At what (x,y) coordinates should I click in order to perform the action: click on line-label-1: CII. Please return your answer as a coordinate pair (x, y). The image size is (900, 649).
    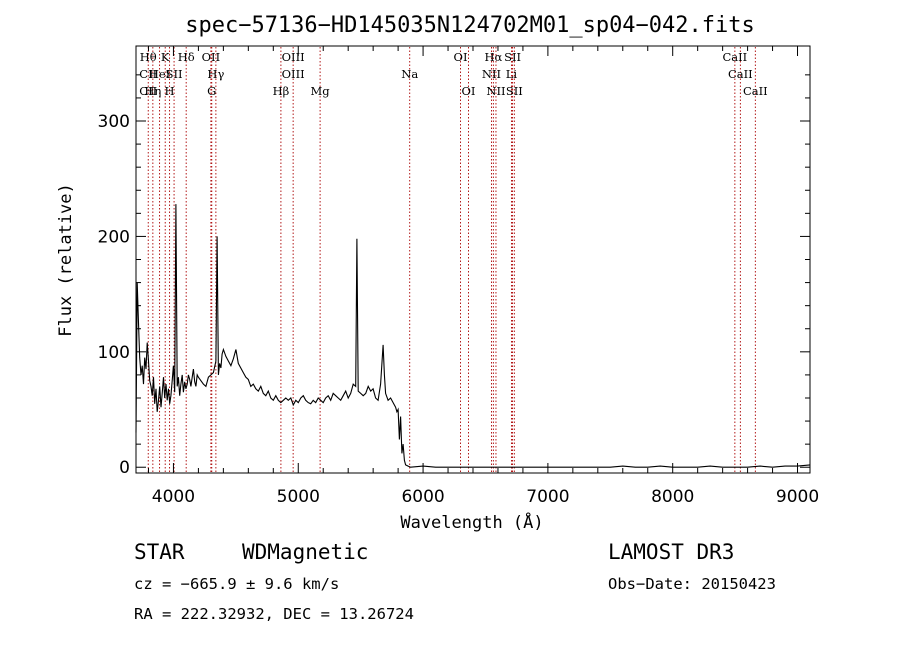
    Looking at the image, I should click on (148, 74).